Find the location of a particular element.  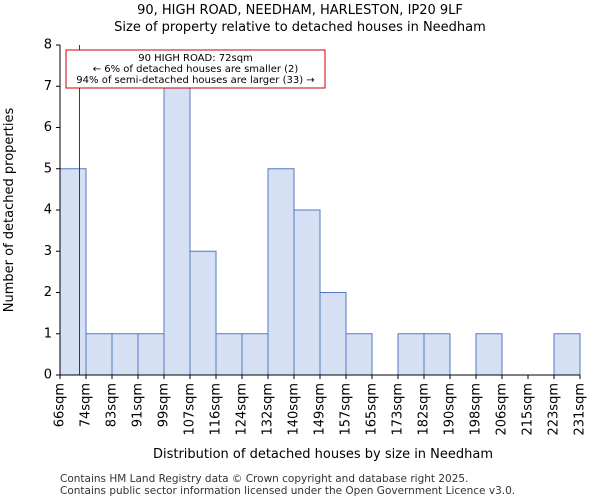

x-tick-label: 190sqm is located at coordinates (450, 409).